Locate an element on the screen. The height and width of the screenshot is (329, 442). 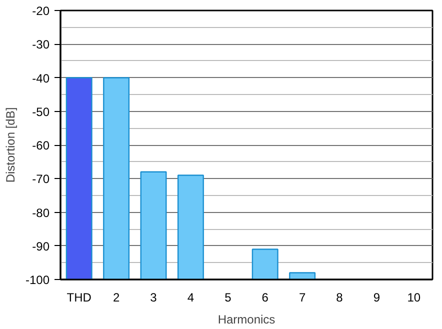
x-tick-label: 8 is located at coordinates (340, 297).